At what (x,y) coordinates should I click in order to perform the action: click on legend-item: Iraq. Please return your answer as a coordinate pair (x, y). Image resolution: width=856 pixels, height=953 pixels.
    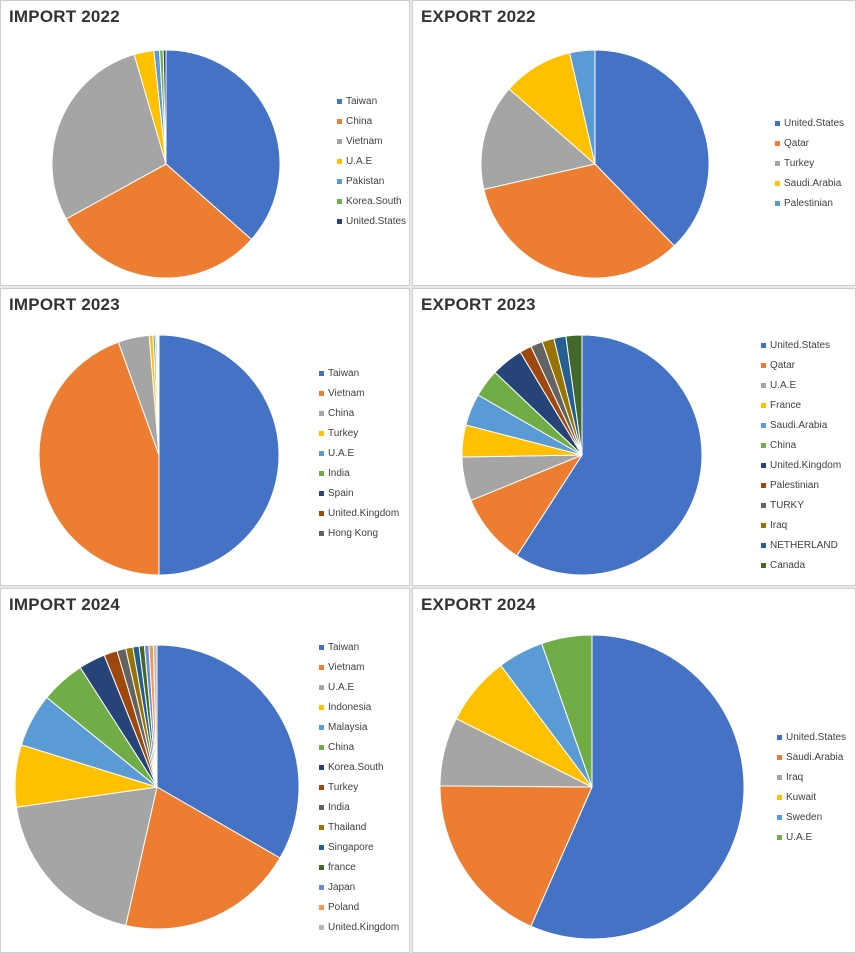
    Looking at the image, I should click on (811, 777).